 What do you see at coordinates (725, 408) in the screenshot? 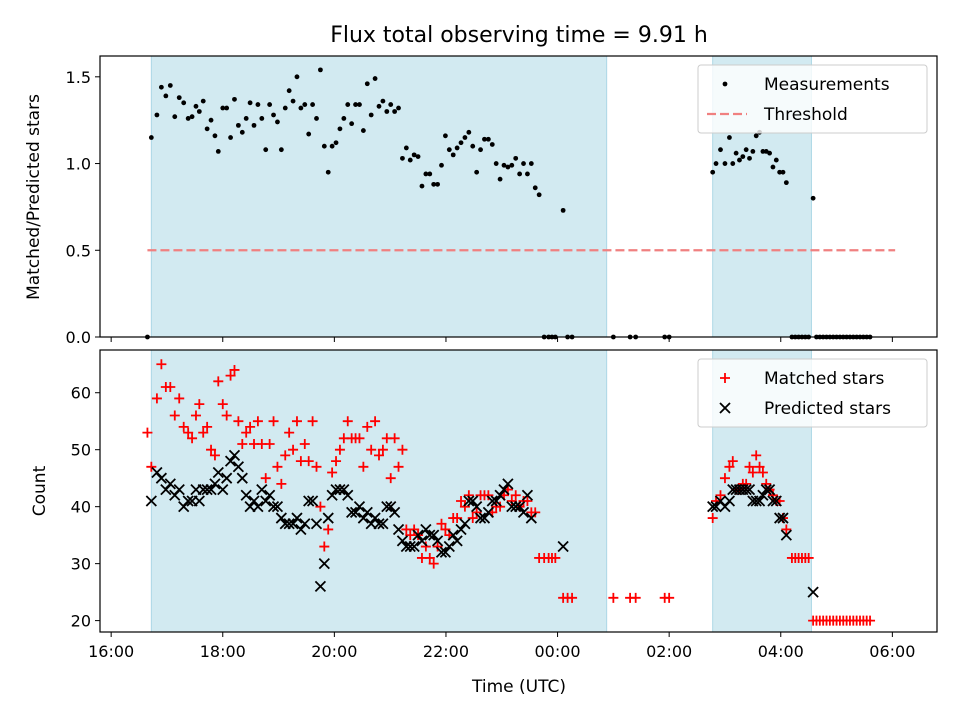
I see `legend-x-icon` at bounding box center [725, 408].